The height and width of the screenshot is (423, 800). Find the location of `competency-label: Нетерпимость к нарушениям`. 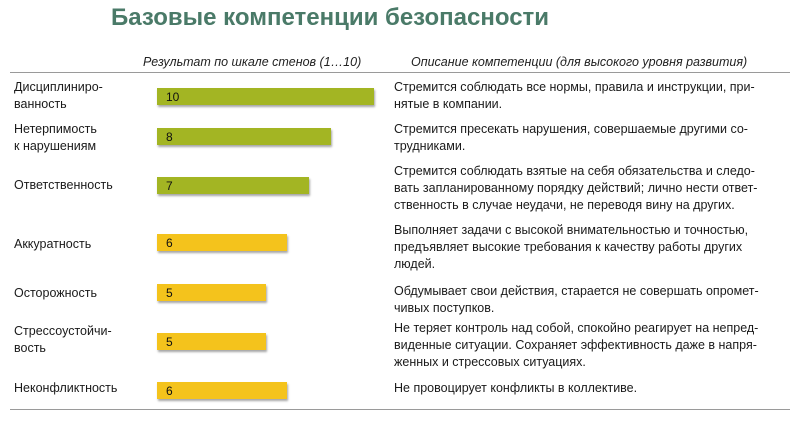

competency-label: Нетерпимость к нарушениям is located at coordinates (55, 137).